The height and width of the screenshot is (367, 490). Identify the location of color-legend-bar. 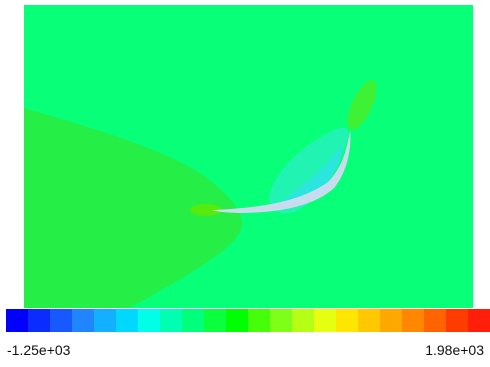
(248, 320).